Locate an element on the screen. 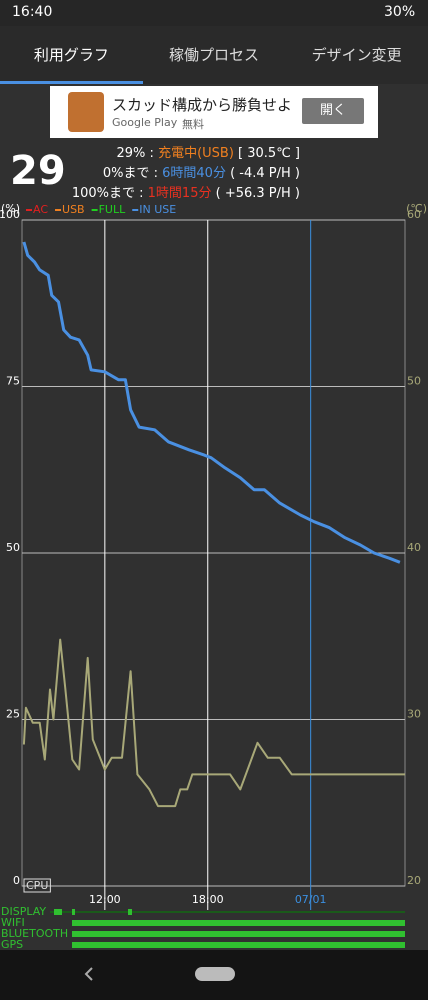  y-tick-label: 0 is located at coordinates (16, 880).